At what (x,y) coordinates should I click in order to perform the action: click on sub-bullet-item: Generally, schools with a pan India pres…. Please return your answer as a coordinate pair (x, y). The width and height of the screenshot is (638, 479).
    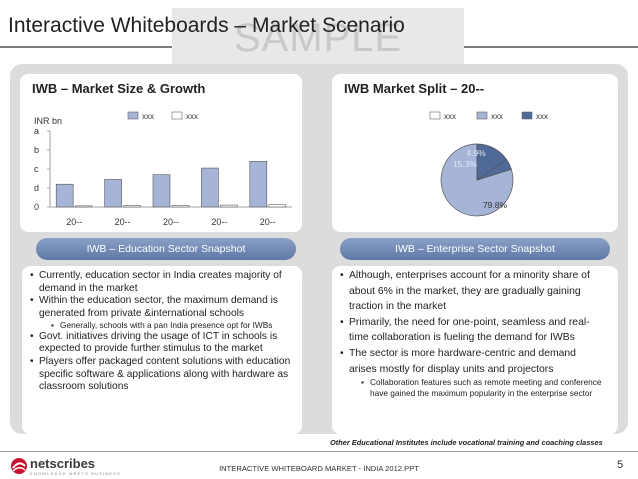
    Looking at the image, I should click on (161, 325).